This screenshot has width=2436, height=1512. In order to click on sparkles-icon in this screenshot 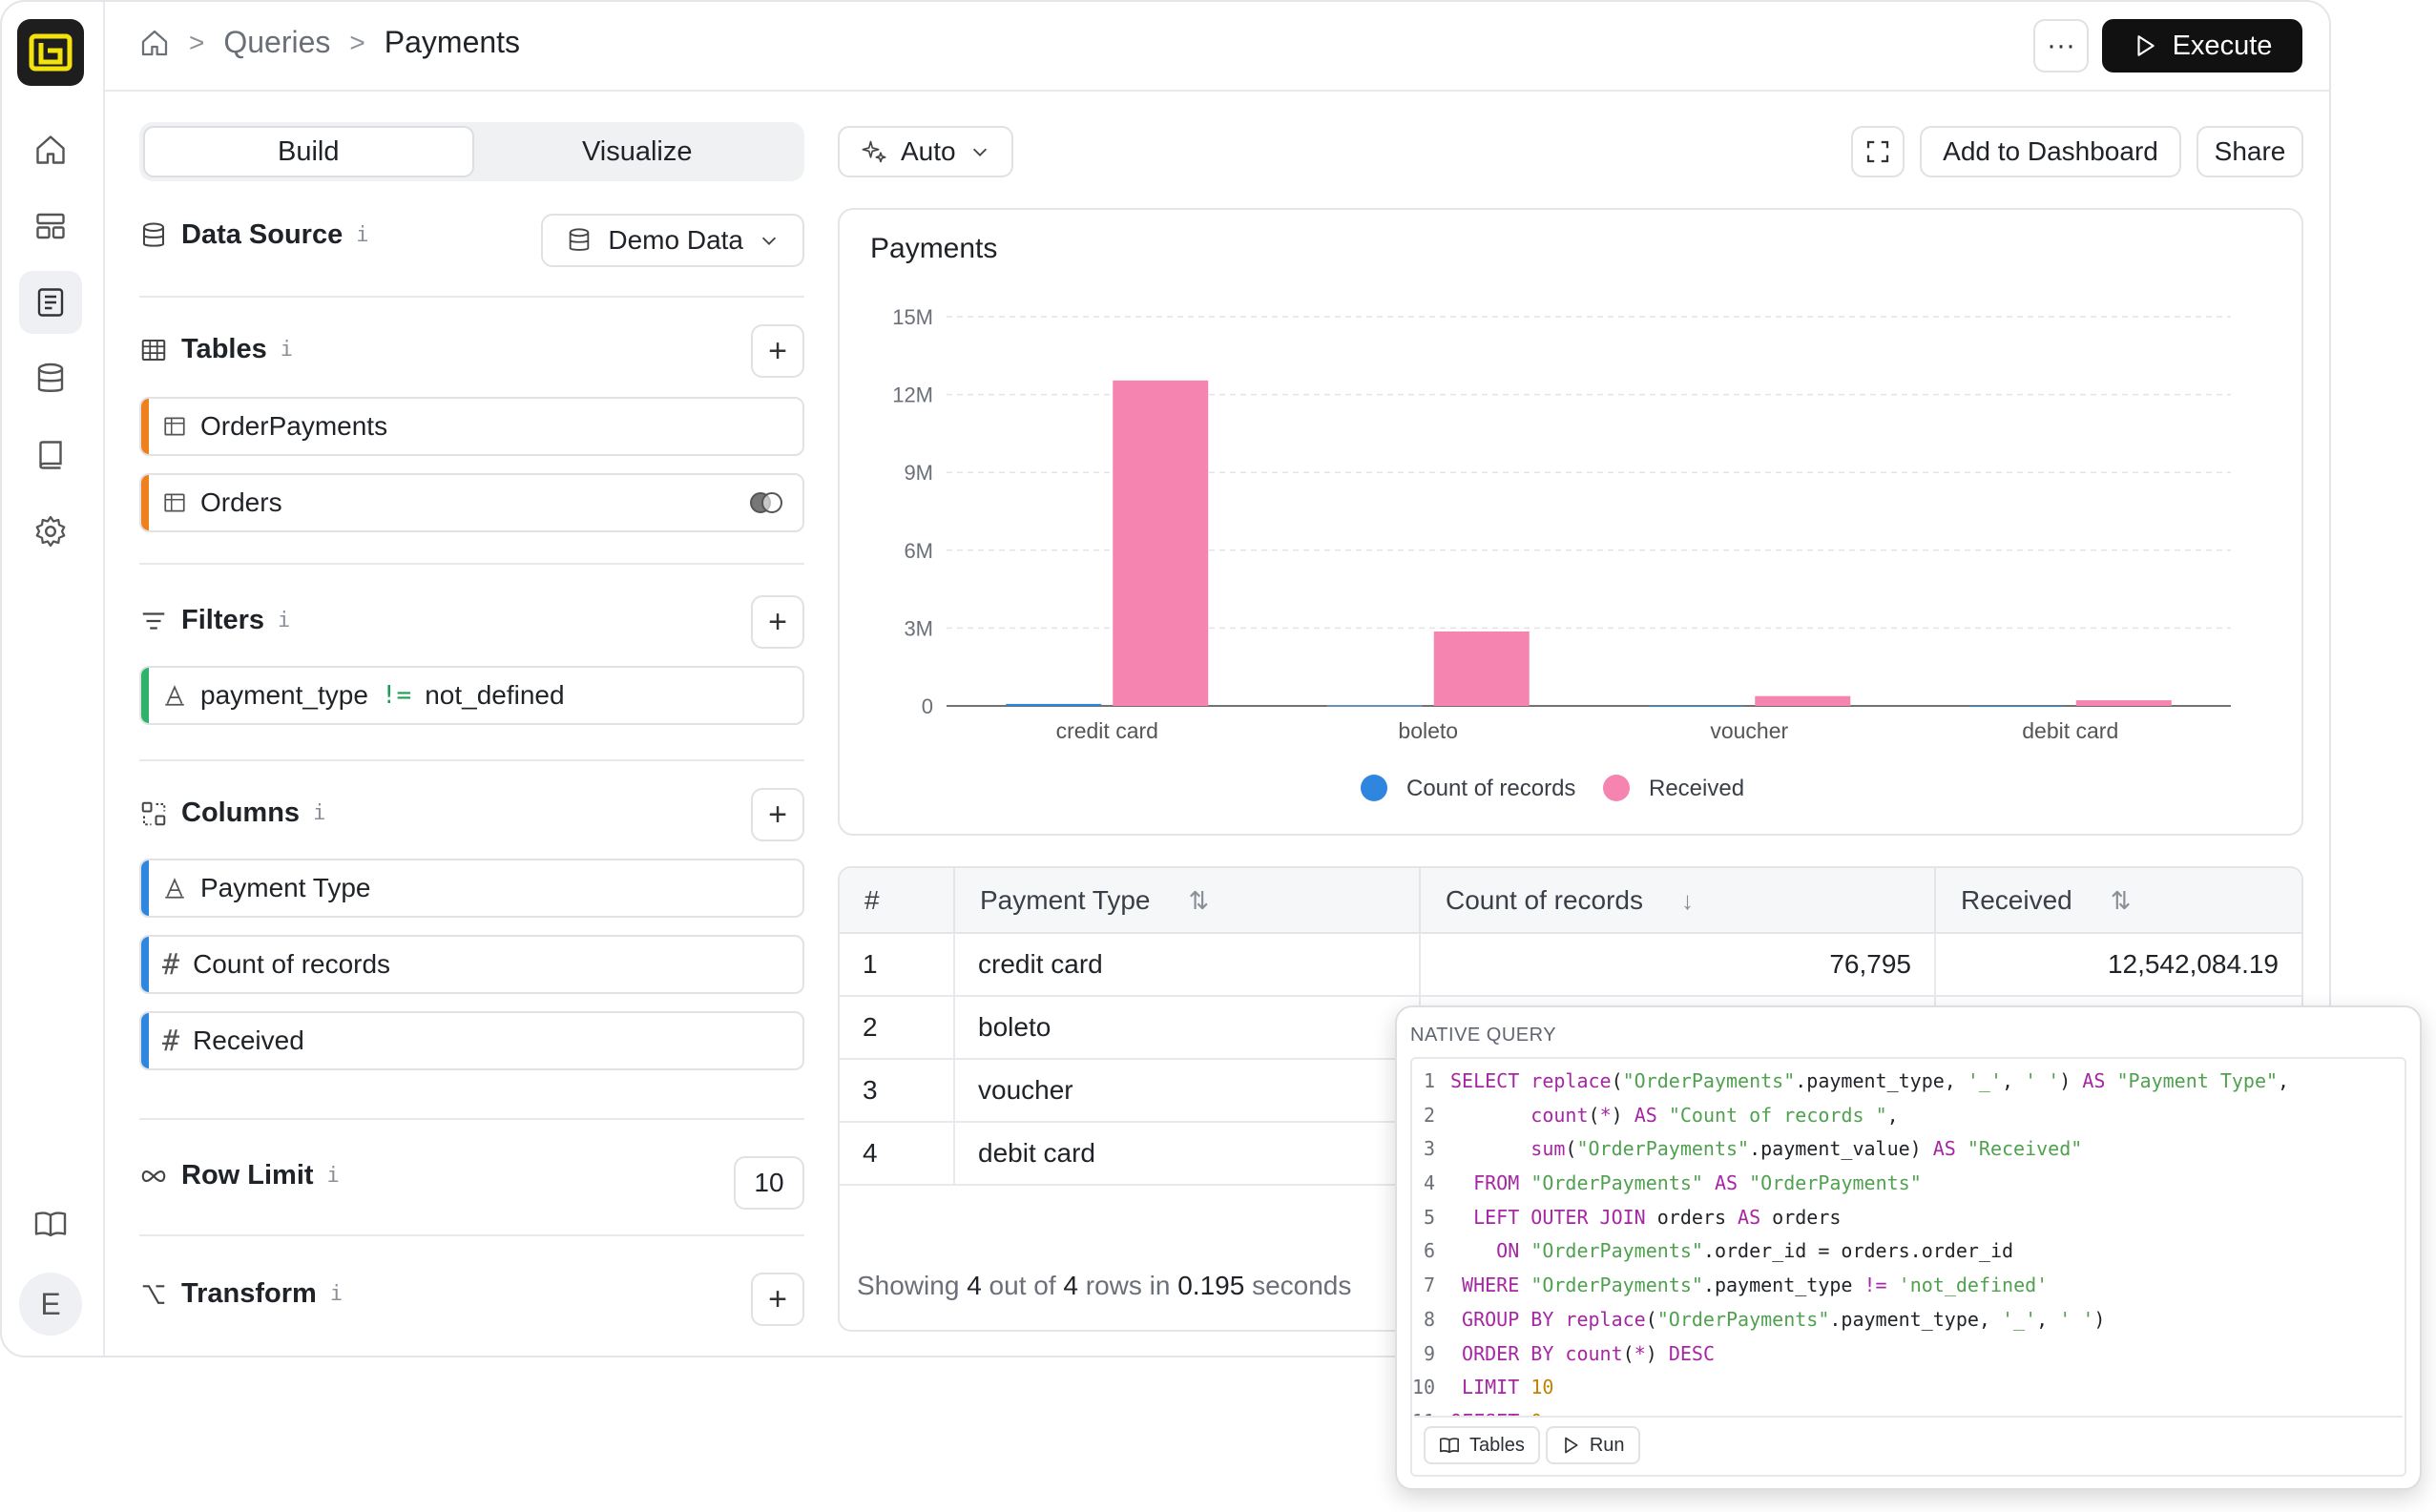, I will do `click(874, 151)`.